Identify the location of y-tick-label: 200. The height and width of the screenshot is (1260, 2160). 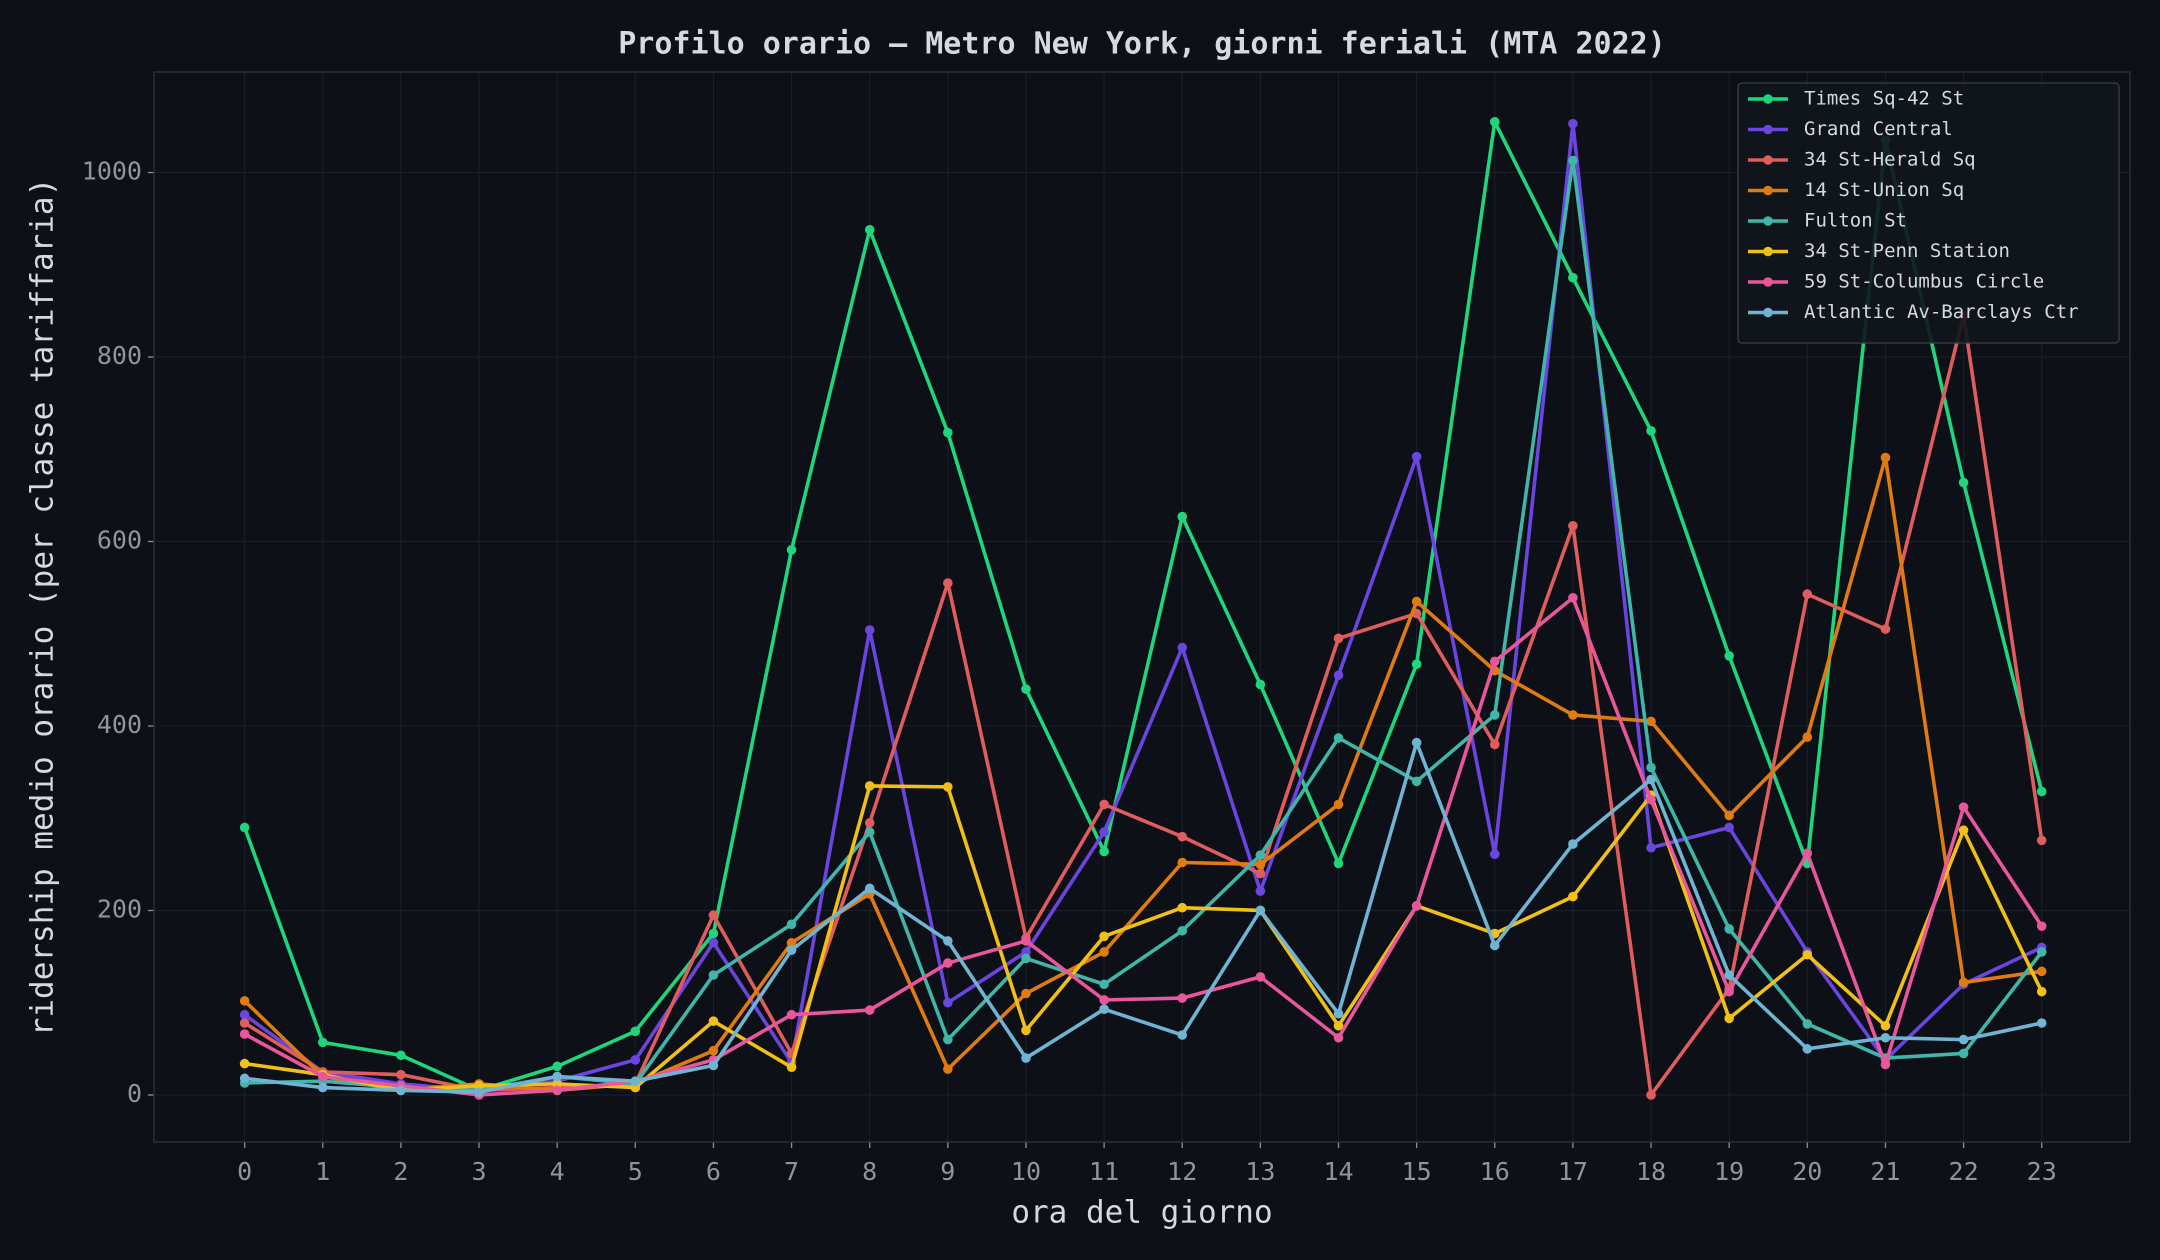
(119, 908).